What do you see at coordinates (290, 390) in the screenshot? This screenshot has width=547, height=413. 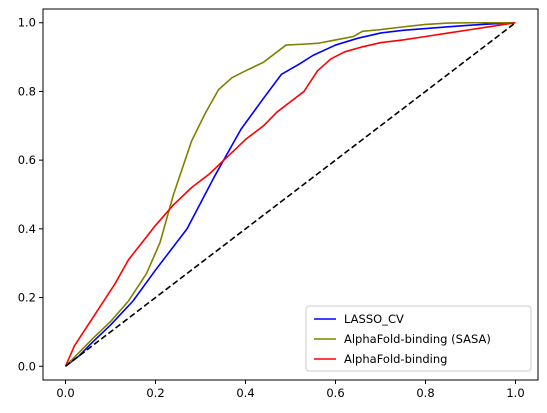 I see `x-axis: 0.0 0.2 0.4 0.6 0.8 1.0` at bounding box center [290, 390].